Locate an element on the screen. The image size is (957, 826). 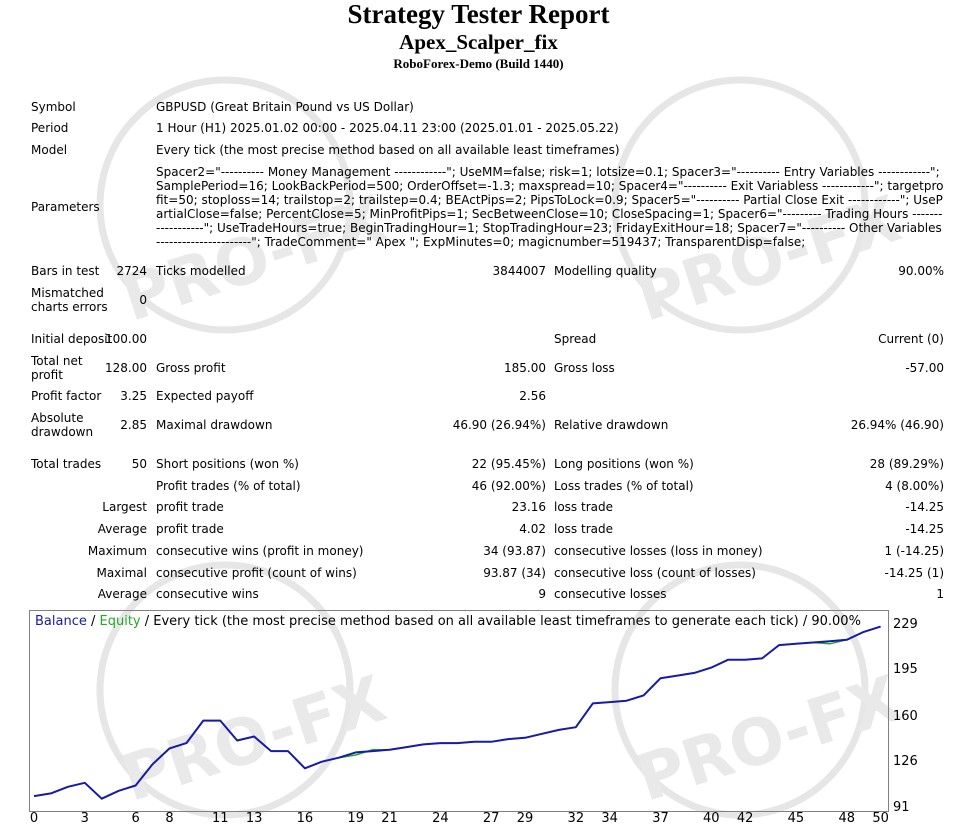
max-wins-label: consecutive wins (profit in money) is located at coordinates (260, 551).